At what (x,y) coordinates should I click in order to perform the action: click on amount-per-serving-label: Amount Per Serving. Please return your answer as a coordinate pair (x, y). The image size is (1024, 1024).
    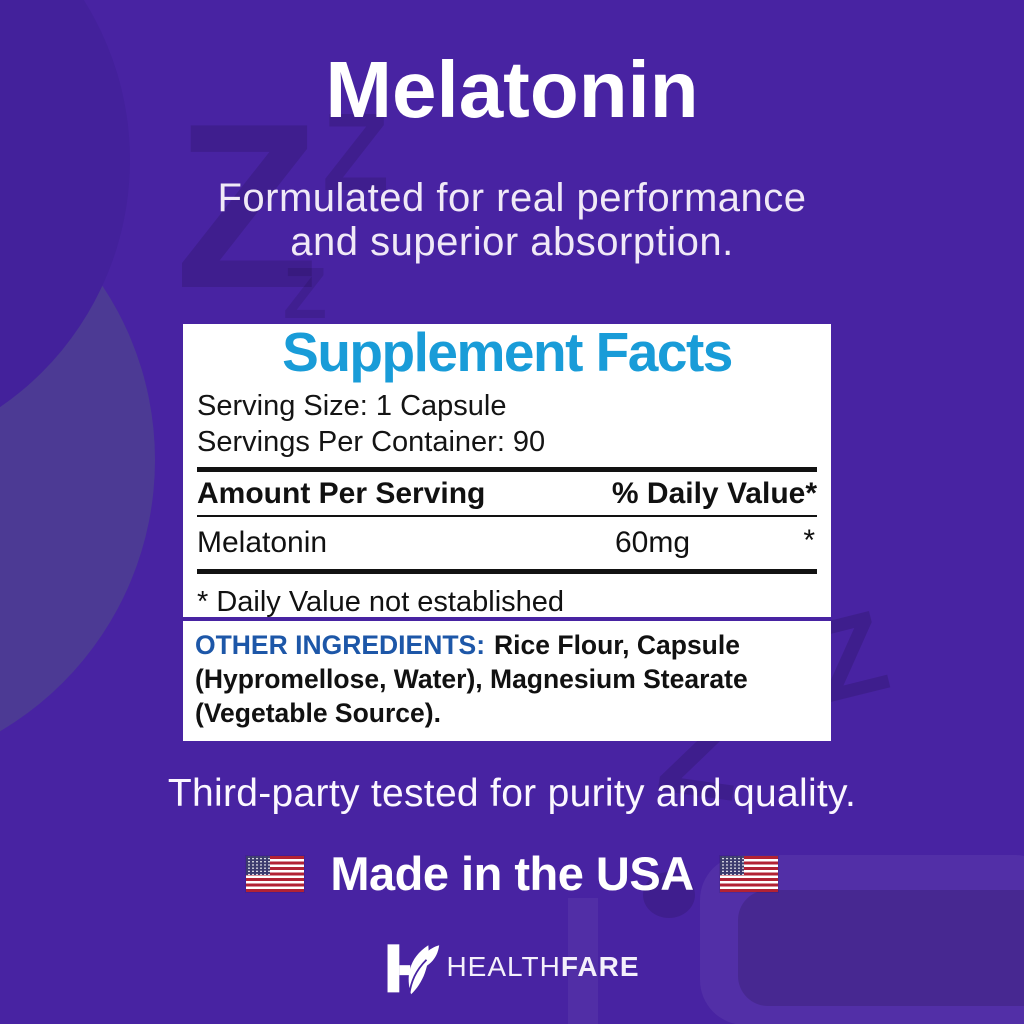
    Looking at the image, I should click on (341, 493).